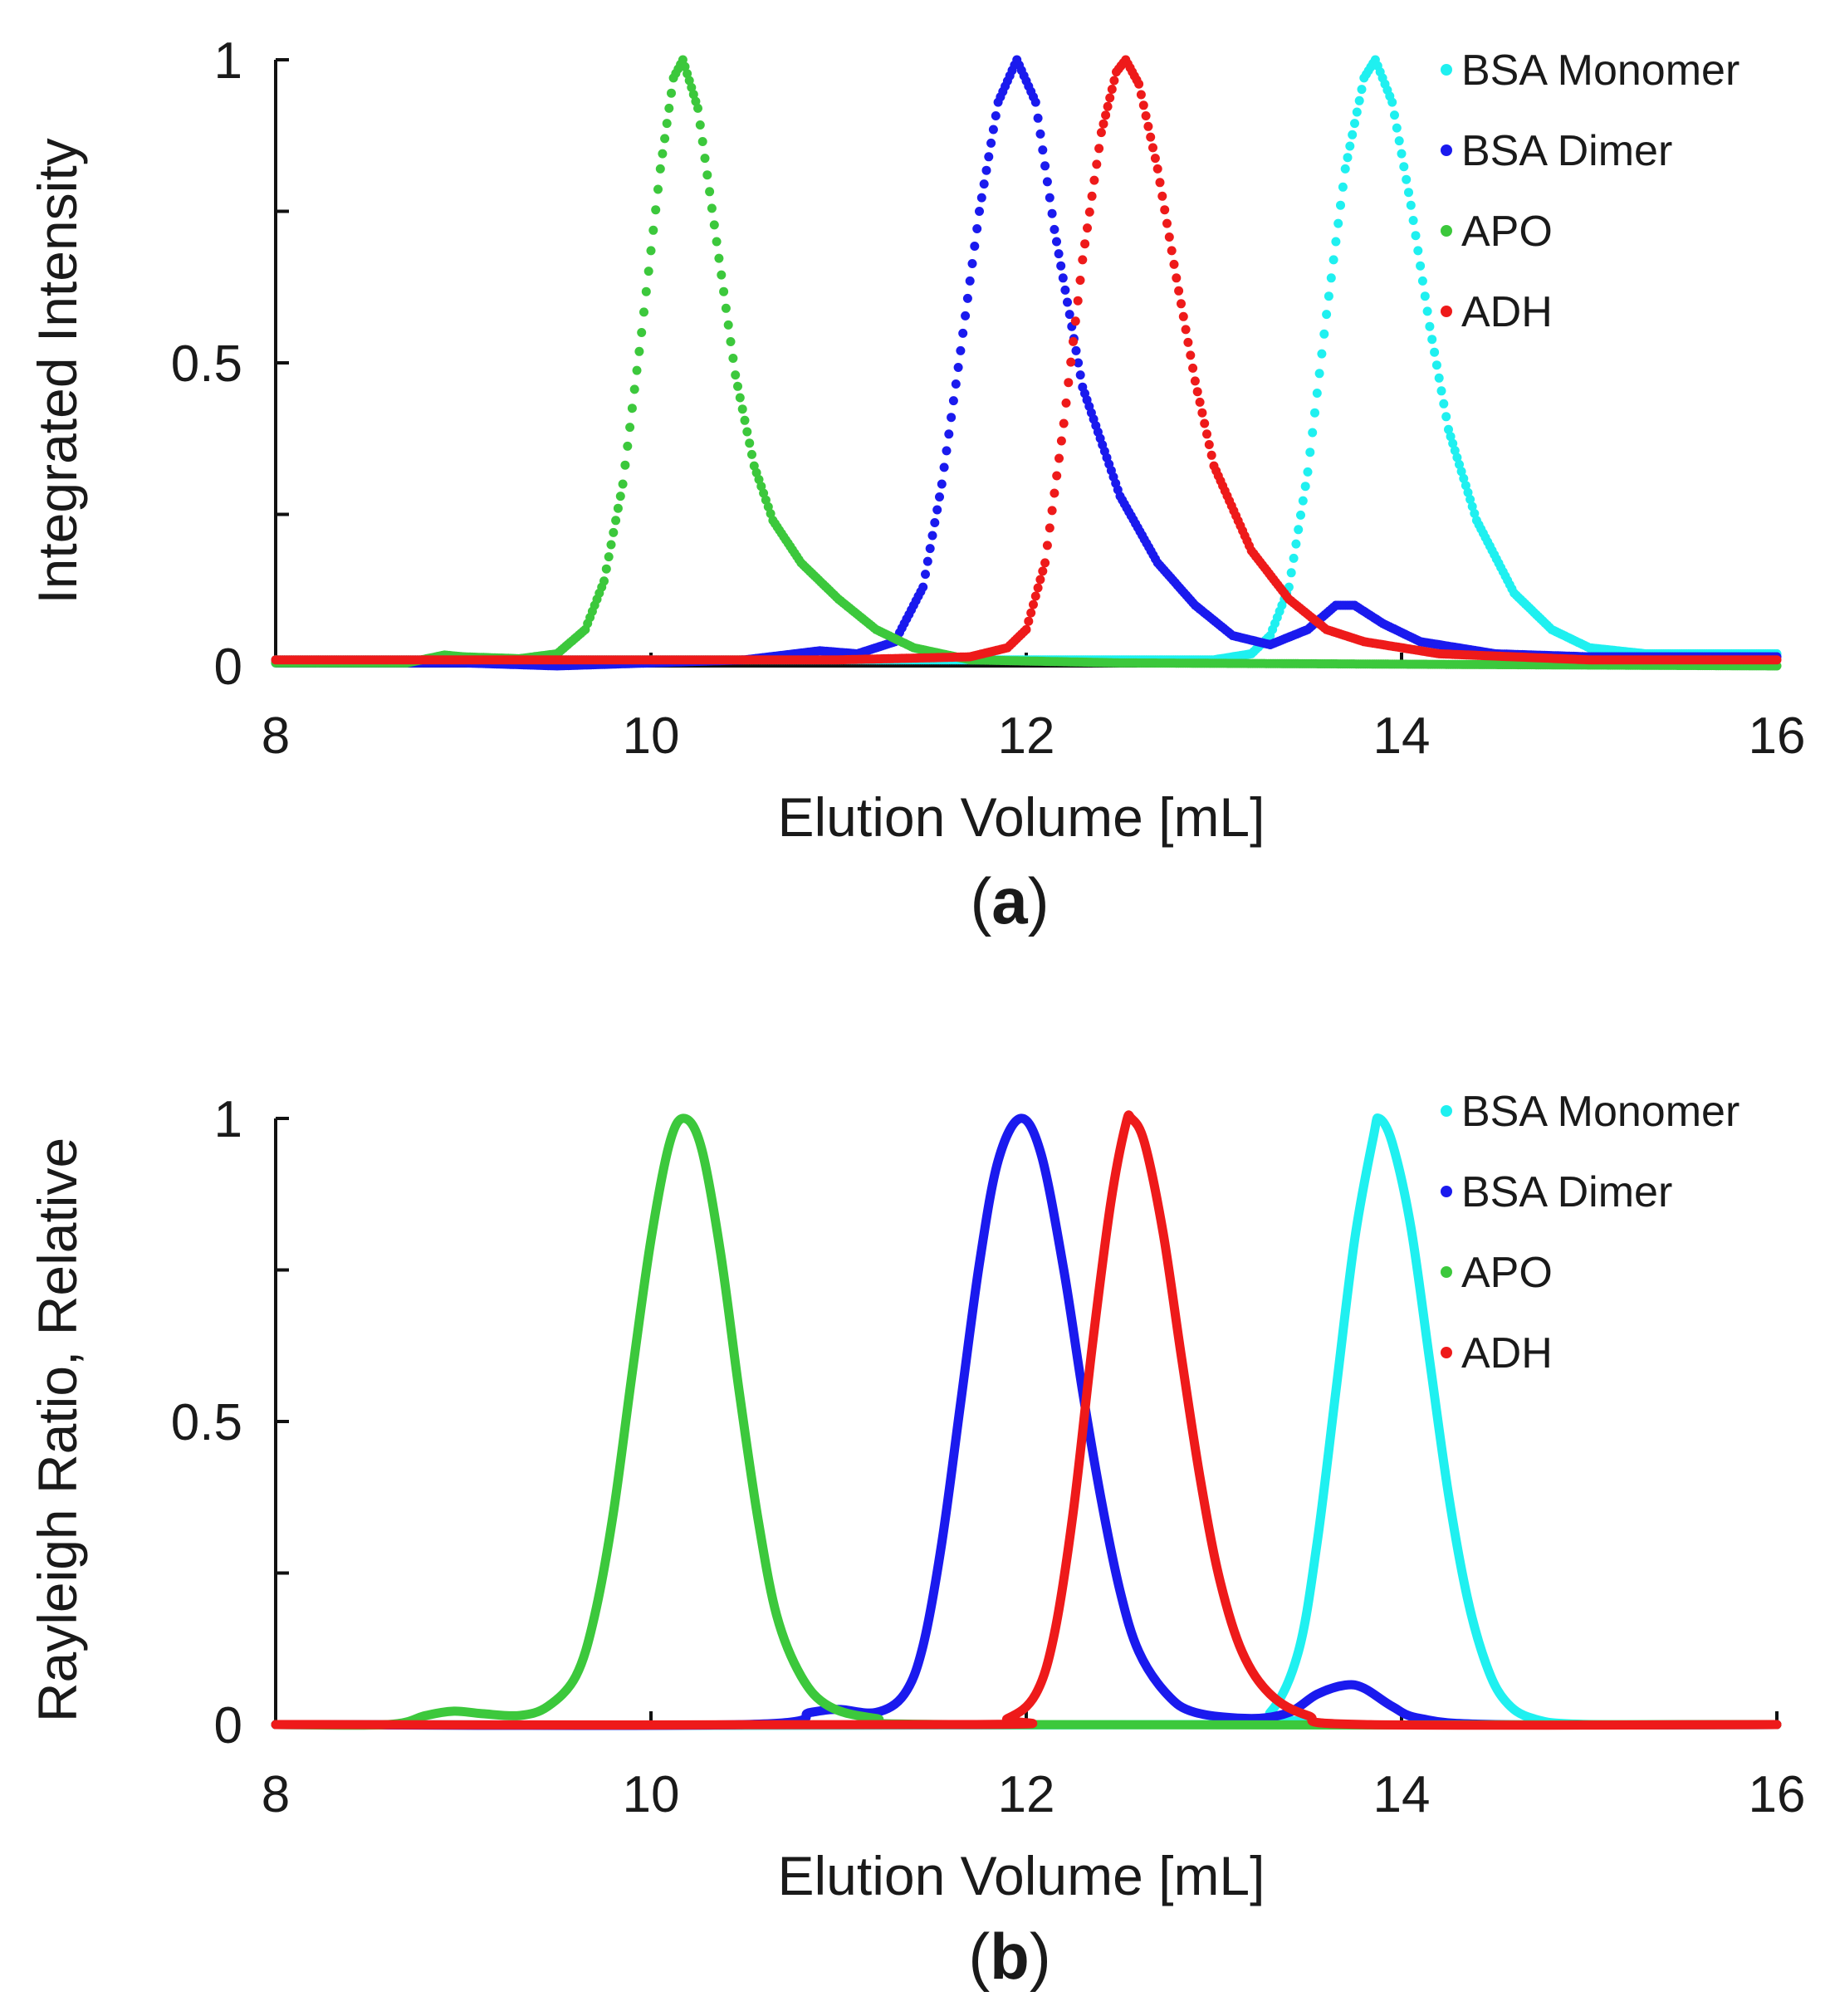 Image resolution: width=1830 pixels, height=2016 pixels. I want to click on legend-marker, so click(1446, 1352).